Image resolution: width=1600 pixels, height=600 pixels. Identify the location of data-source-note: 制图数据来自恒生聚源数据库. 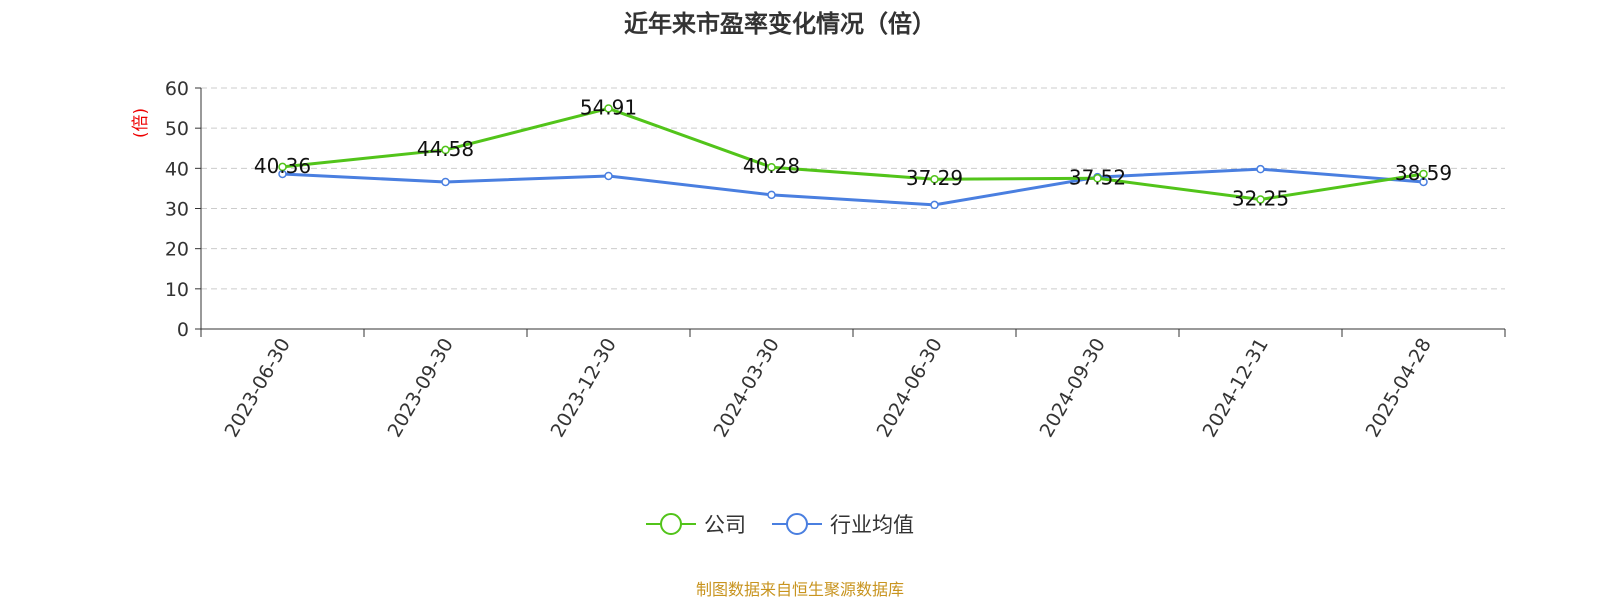
(799, 589).